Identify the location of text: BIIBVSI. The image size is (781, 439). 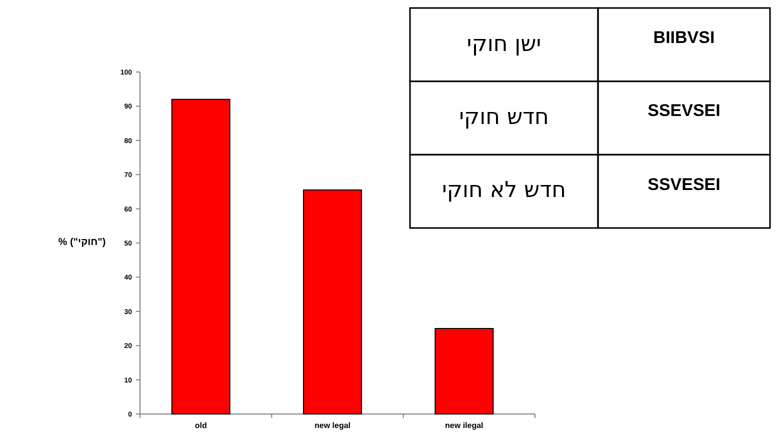
(684, 45).